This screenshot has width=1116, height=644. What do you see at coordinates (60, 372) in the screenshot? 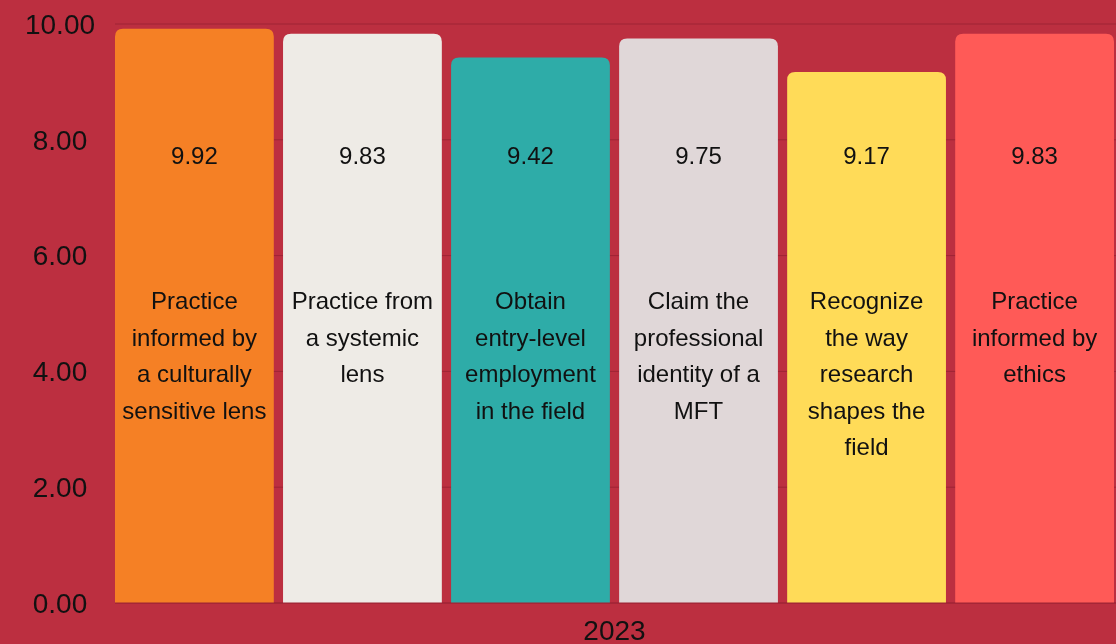
I see `y-tick-label: 4.00` at bounding box center [60, 372].